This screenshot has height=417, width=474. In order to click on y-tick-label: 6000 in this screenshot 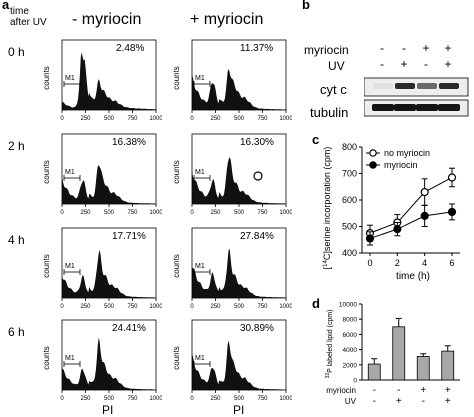, I will do `click(350, 335)`.